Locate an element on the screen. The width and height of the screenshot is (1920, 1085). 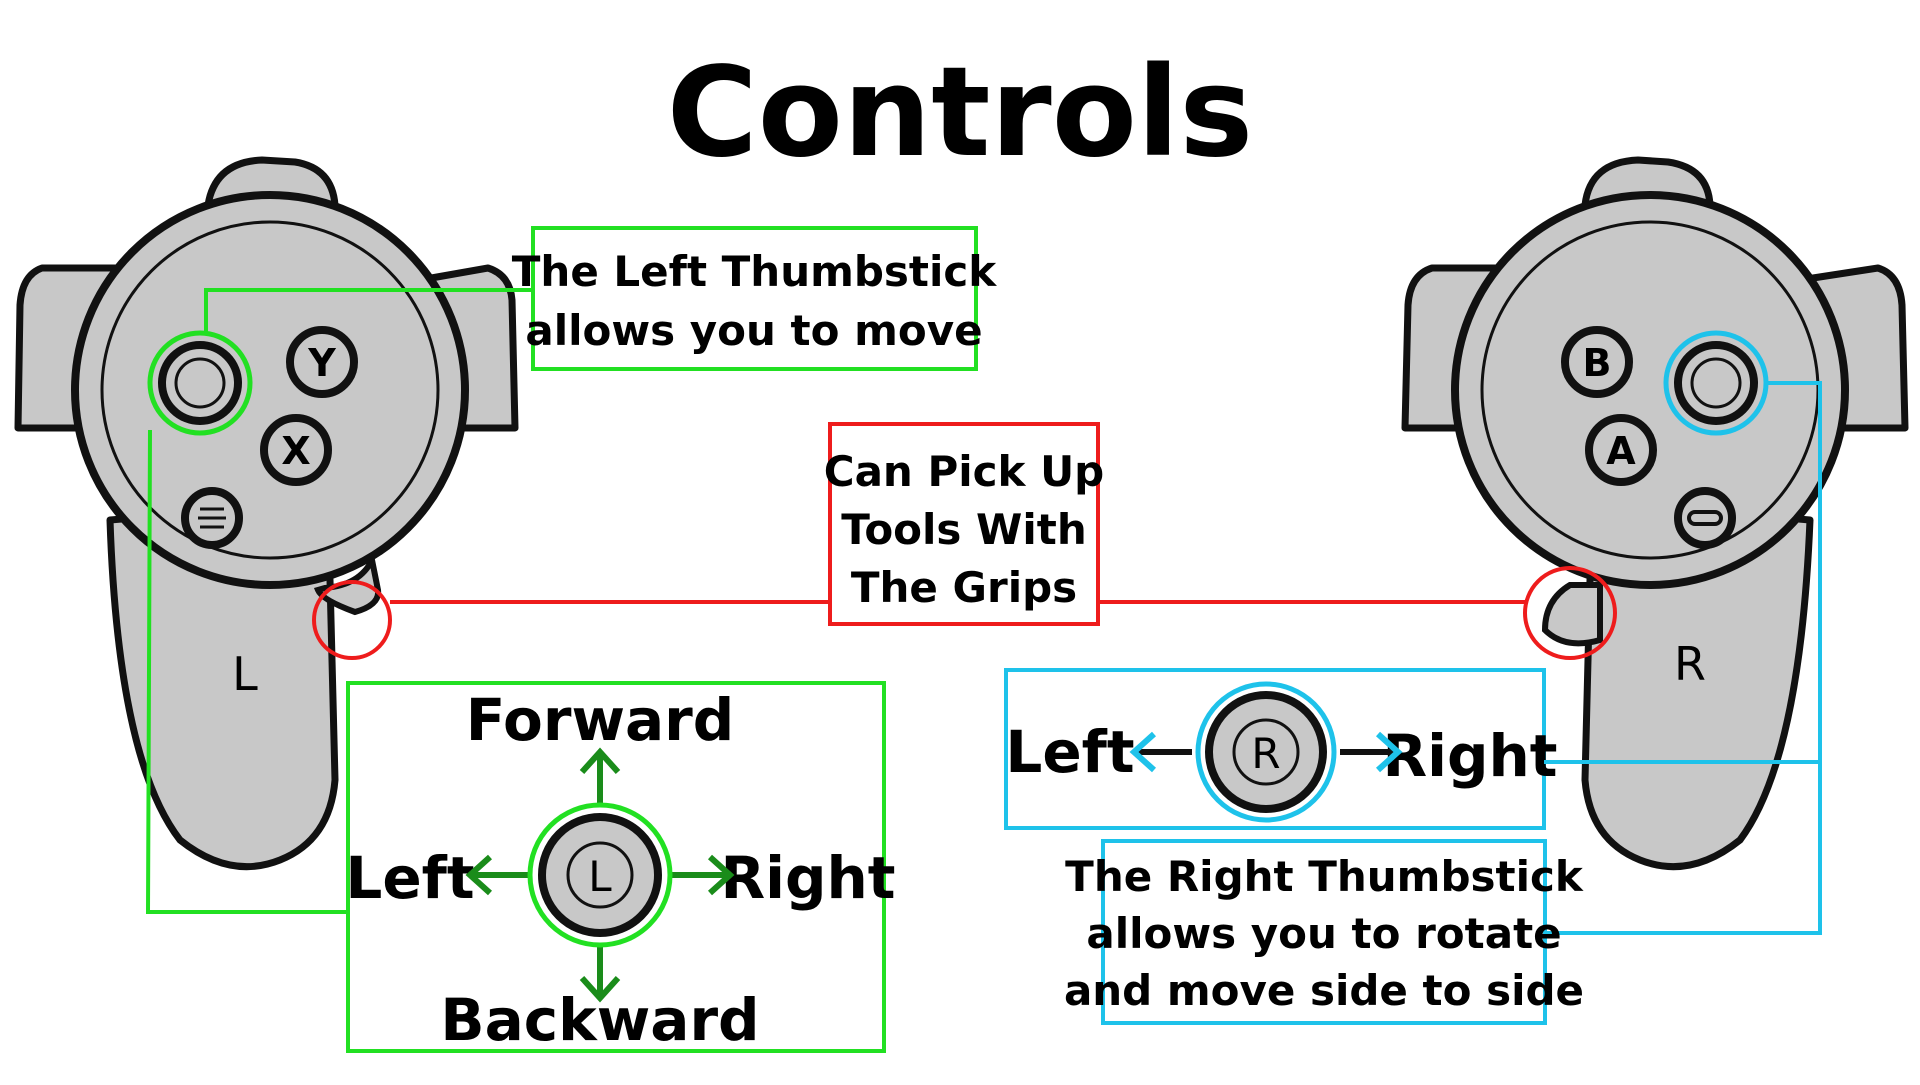
left-grip-highlight is located at coordinates (352, 620).